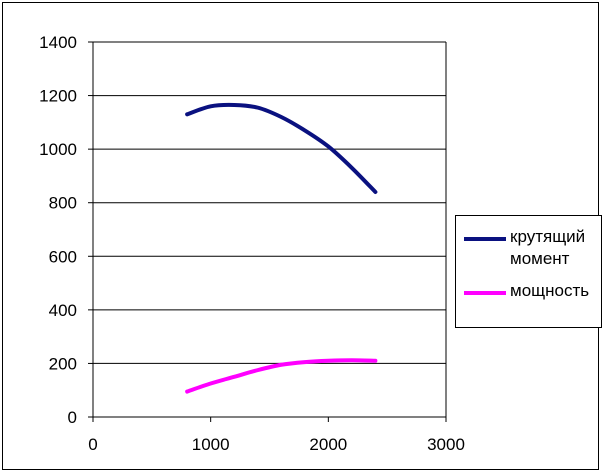 This screenshot has height=473, width=602. Describe the element at coordinates (72, 417) in the screenshot. I see `y-tick-label-0: 0` at that location.